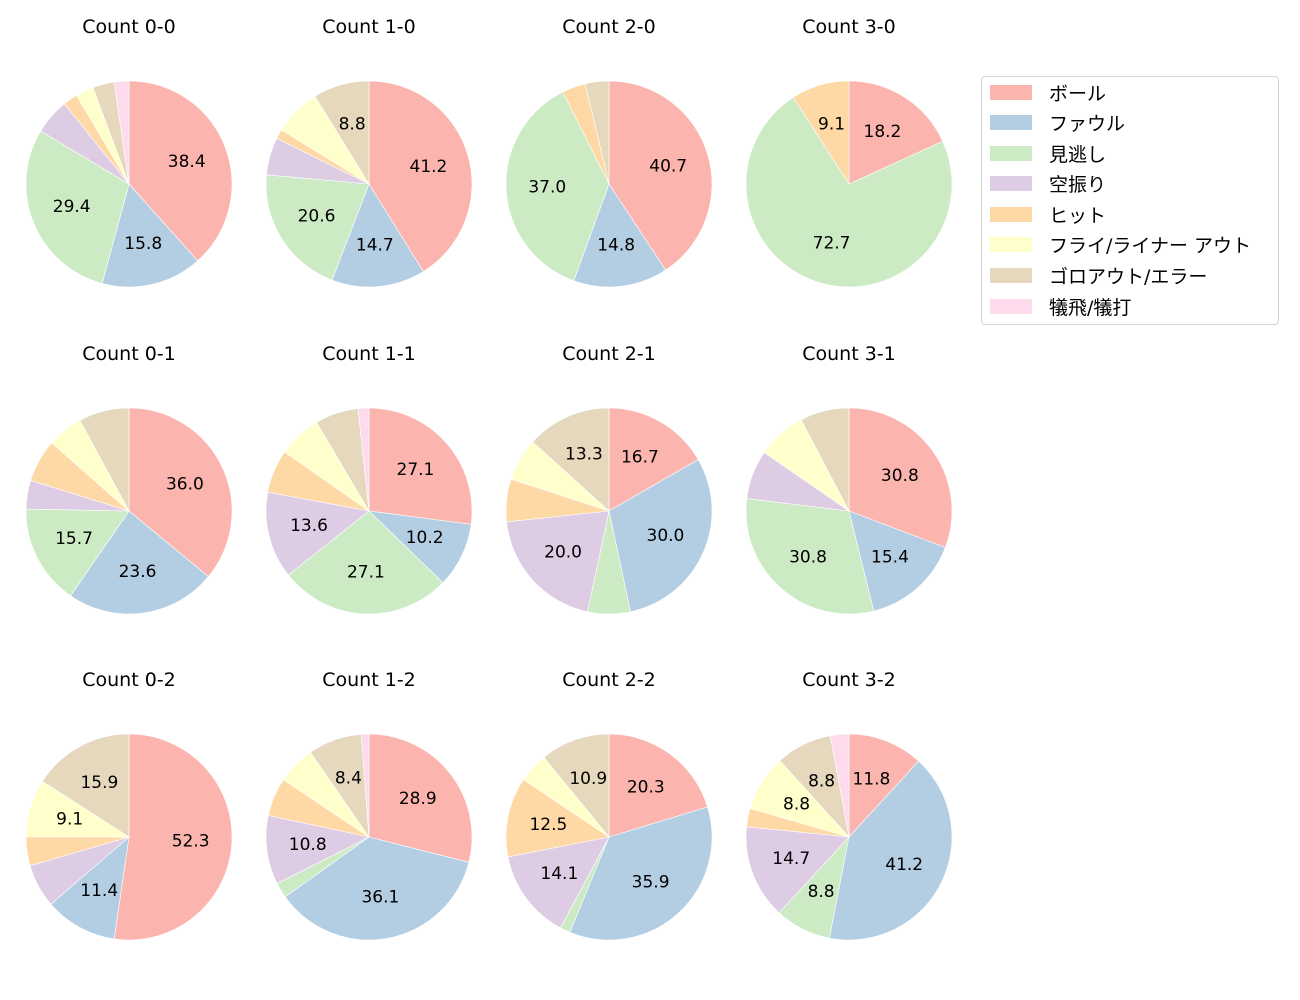 The height and width of the screenshot is (1000, 1300). I want to click on slice-value-label: 30.0, so click(666, 536).